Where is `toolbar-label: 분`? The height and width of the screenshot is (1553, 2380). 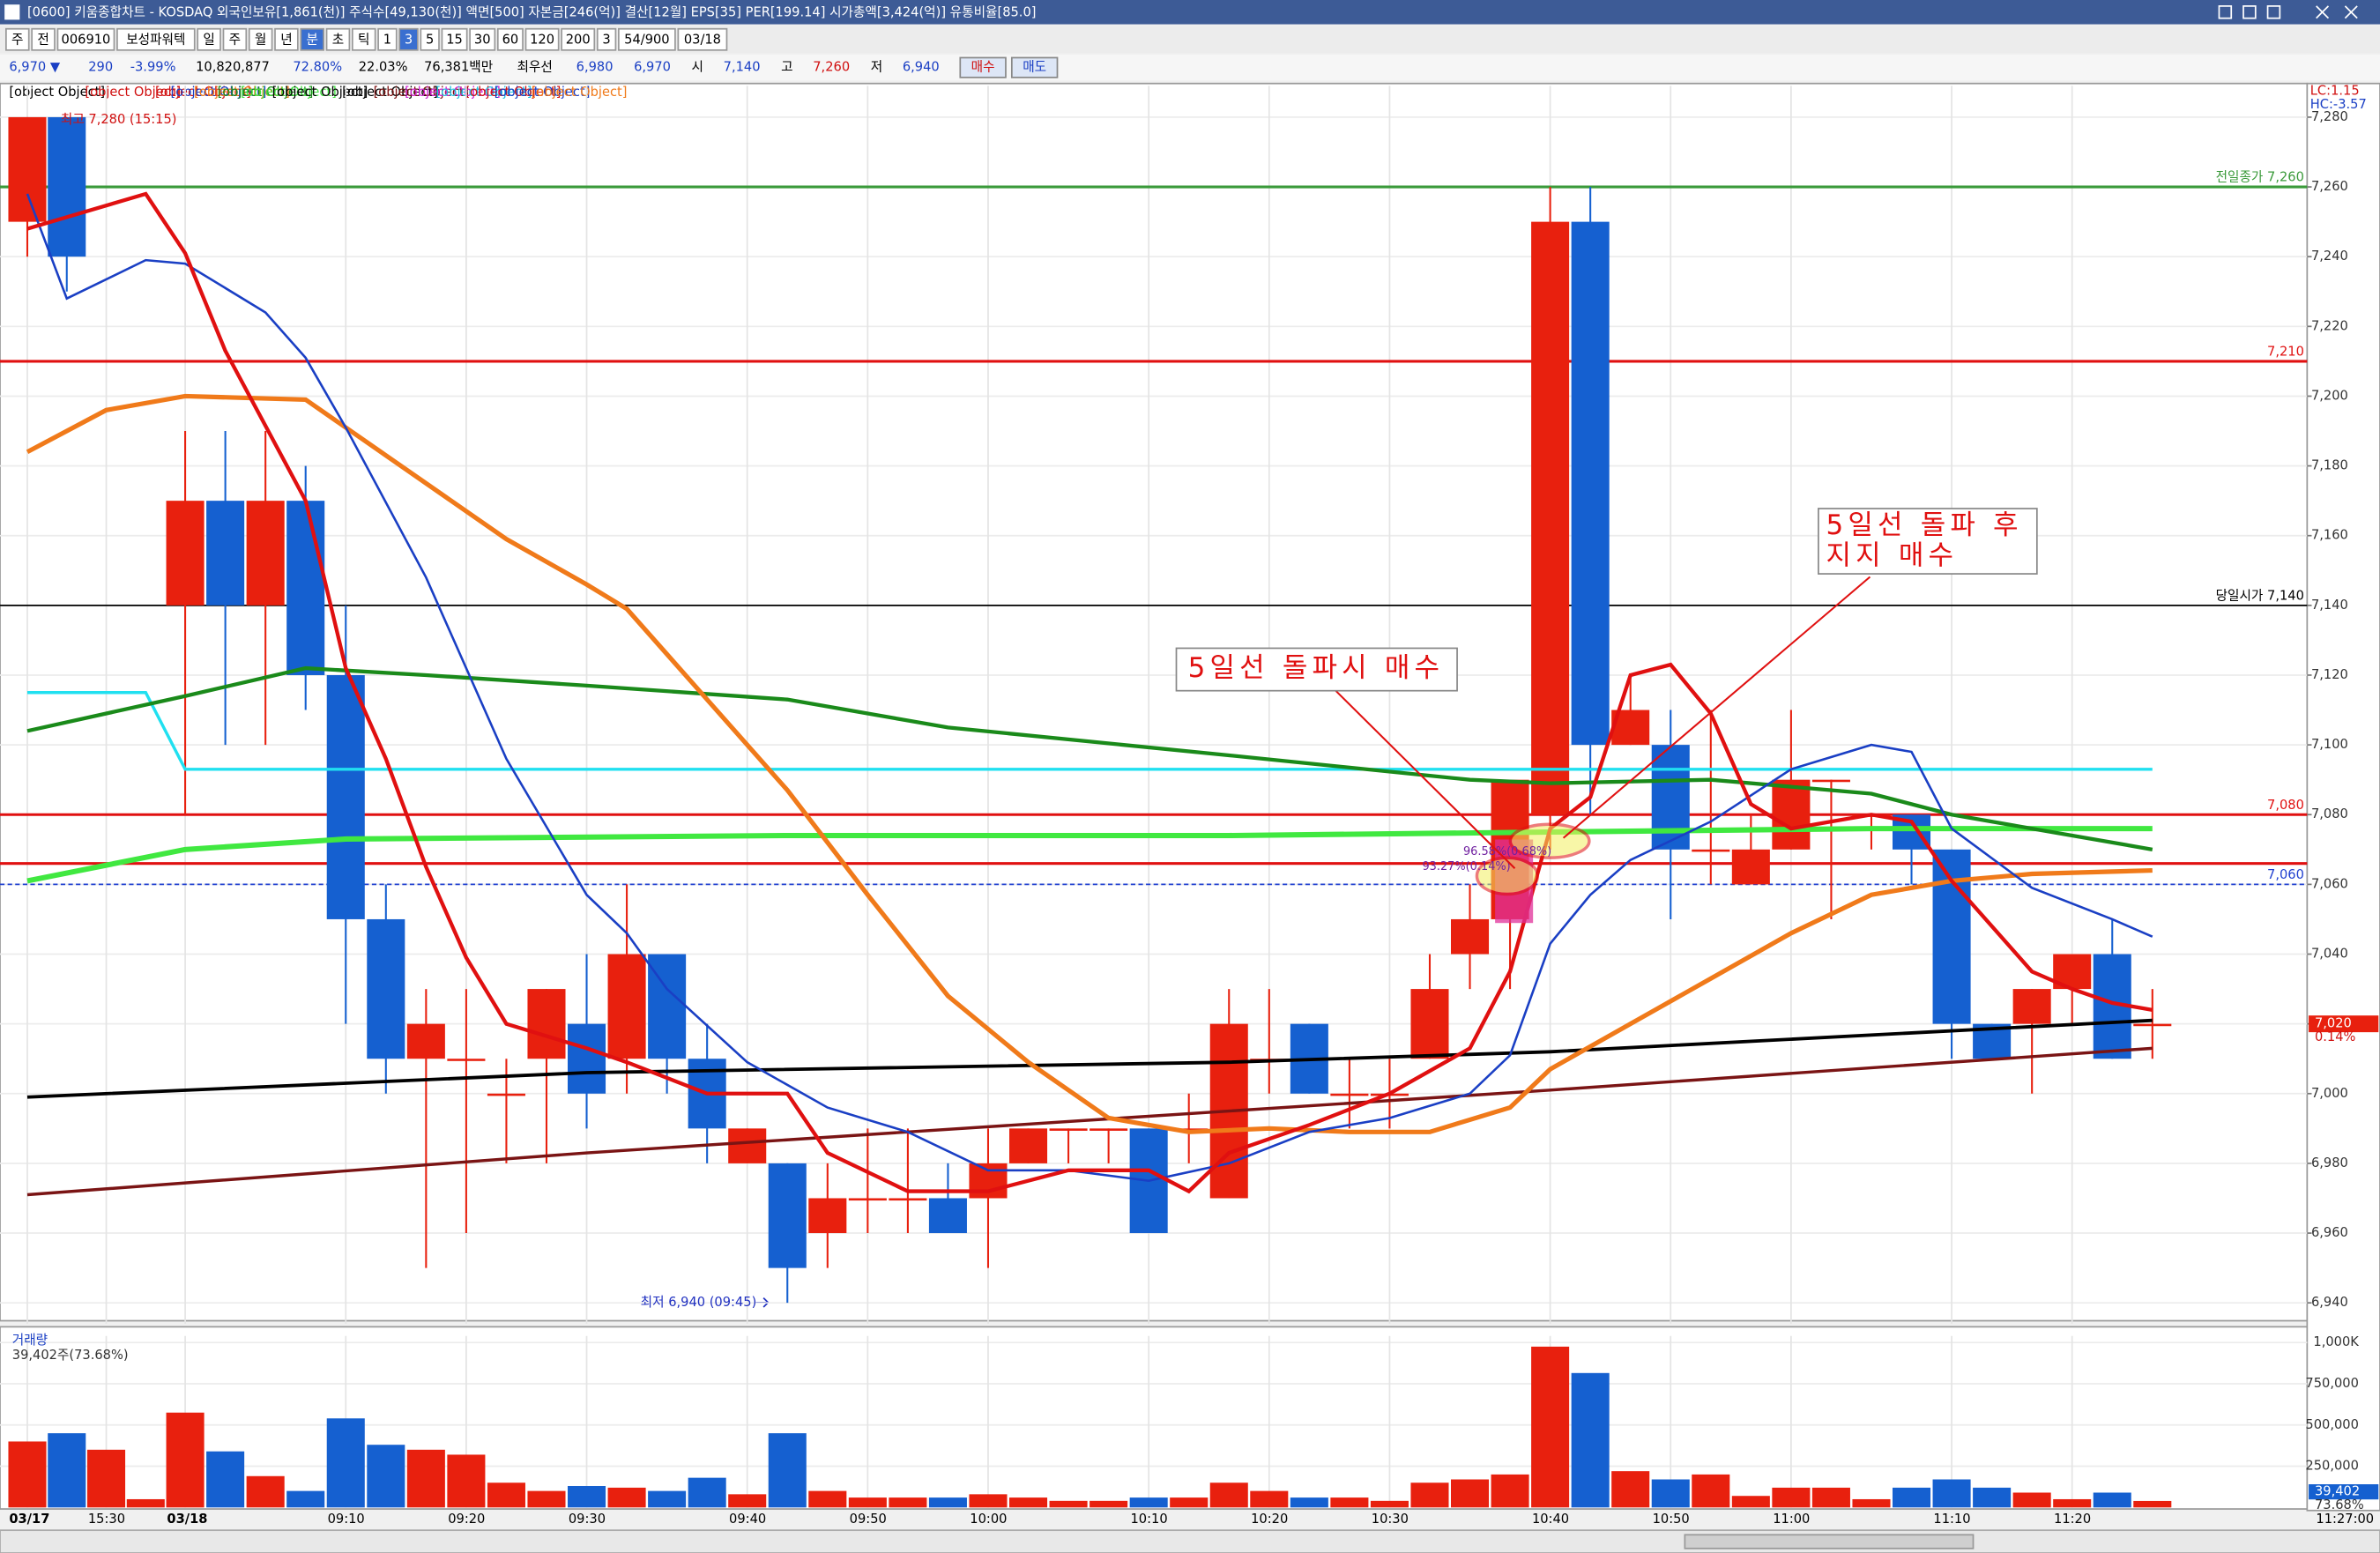 toolbar-label: 분 is located at coordinates (311, 40).